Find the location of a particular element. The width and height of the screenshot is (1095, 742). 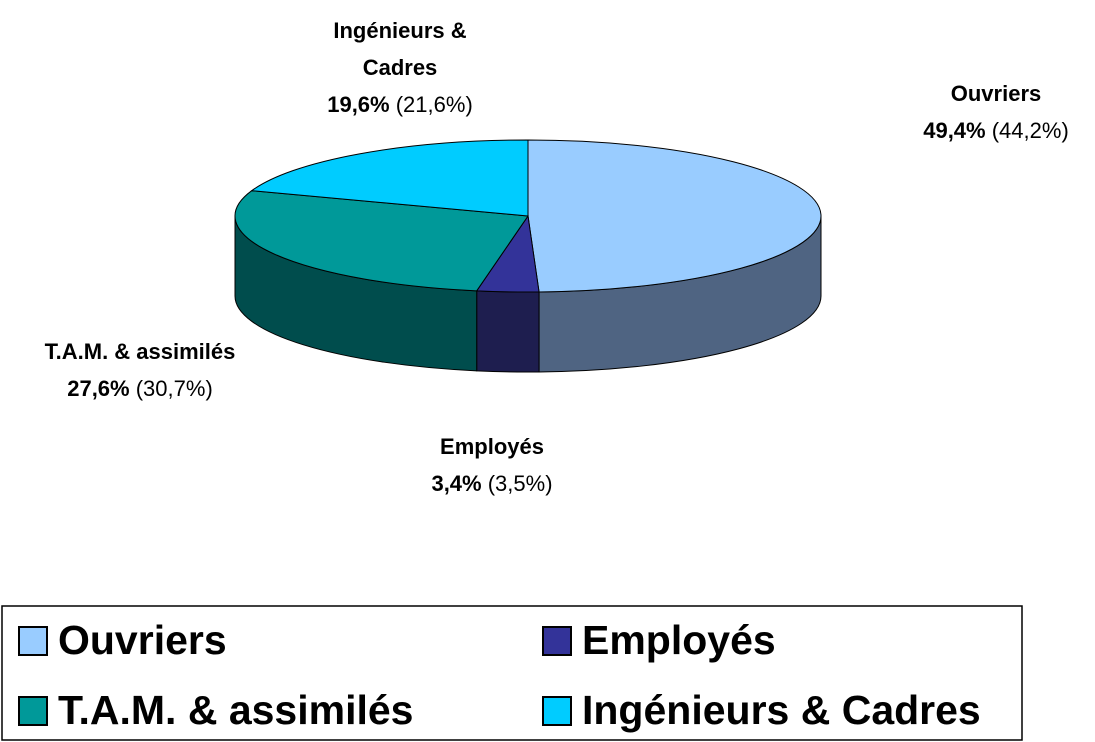

label-value: 3,4% is located at coordinates (456, 483).